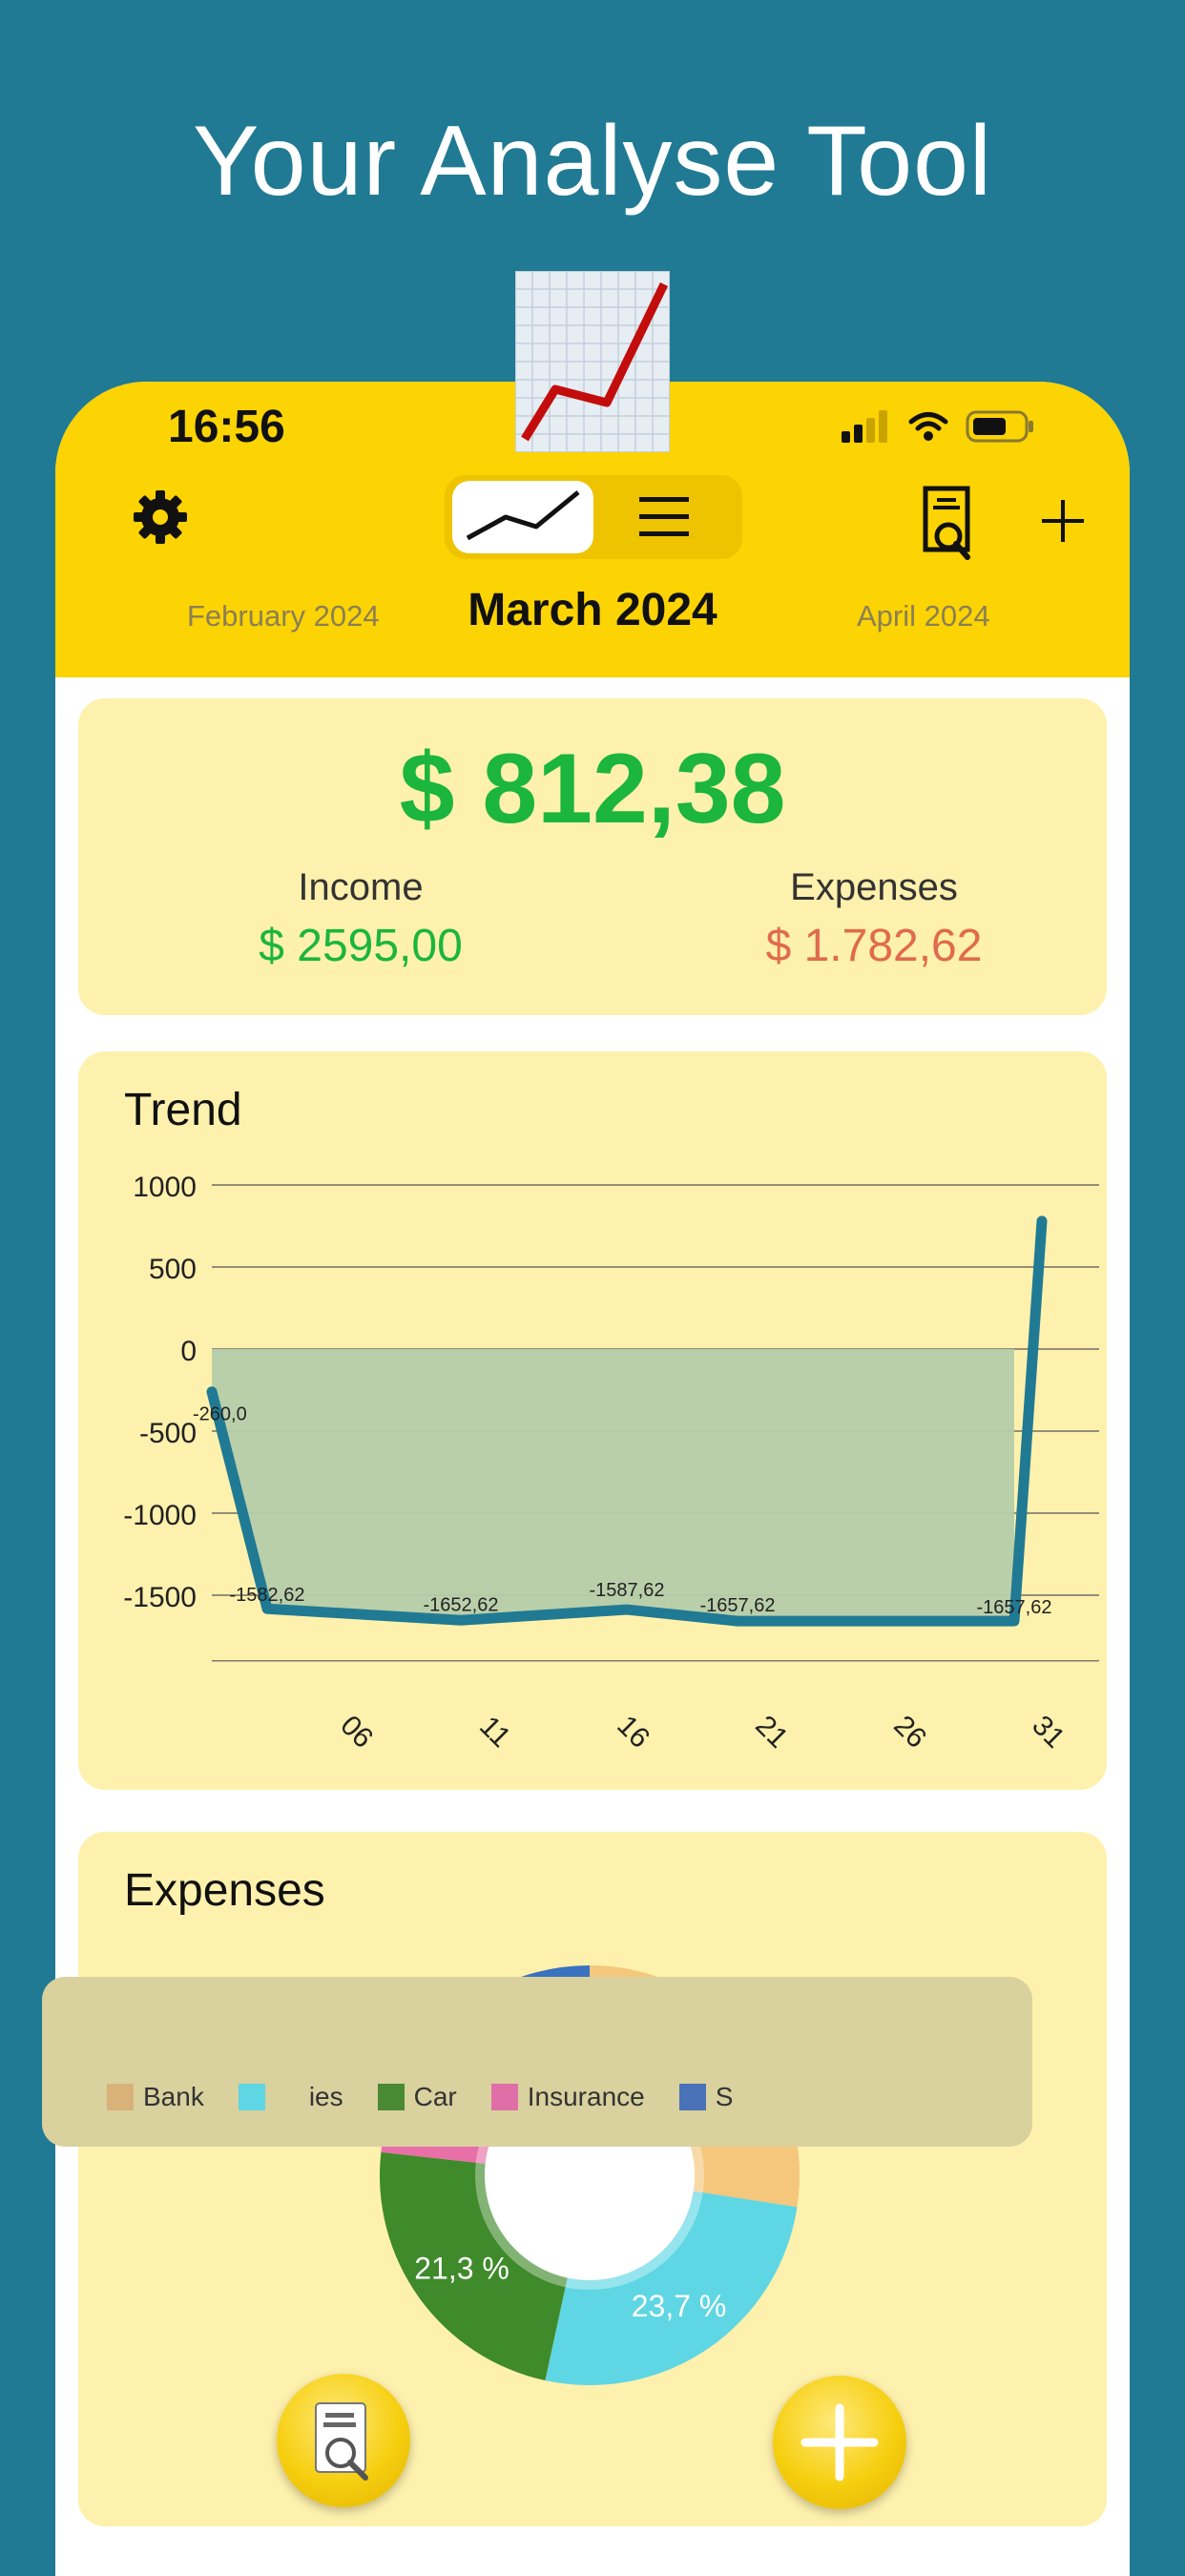 The height and width of the screenshot is (2576, 1185). I want to click on list-view-tab, so click(664, 517).